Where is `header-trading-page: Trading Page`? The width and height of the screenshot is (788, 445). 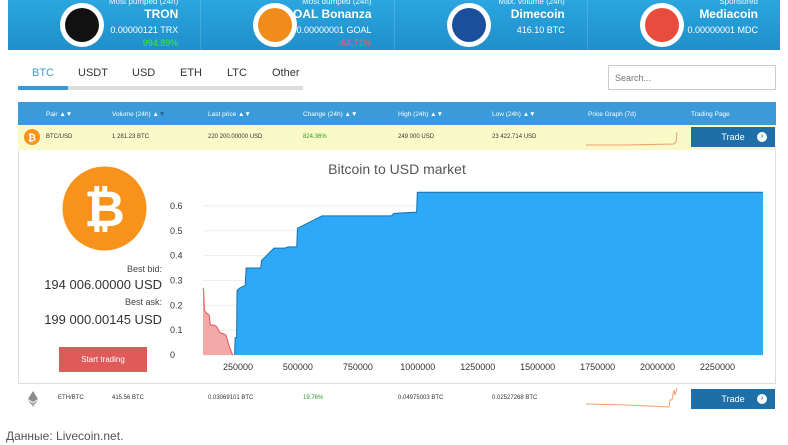 header-trading-page: Trading Page is located at coordinates (710, 114).